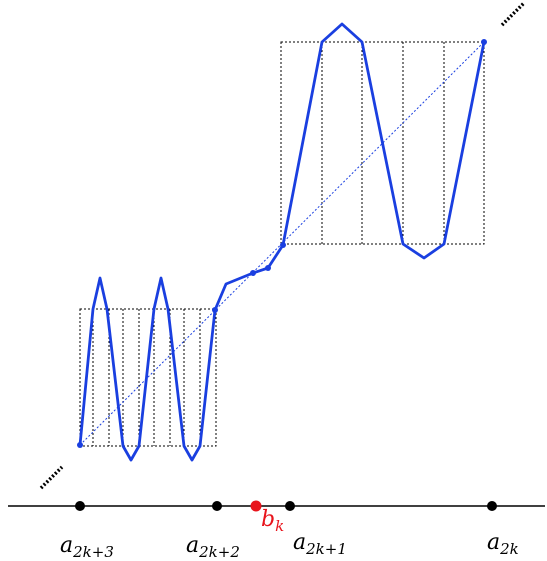  Describe the element at coordinates (290, 506) in the screenshot. I see `axis-point-a-2k1` at that location.